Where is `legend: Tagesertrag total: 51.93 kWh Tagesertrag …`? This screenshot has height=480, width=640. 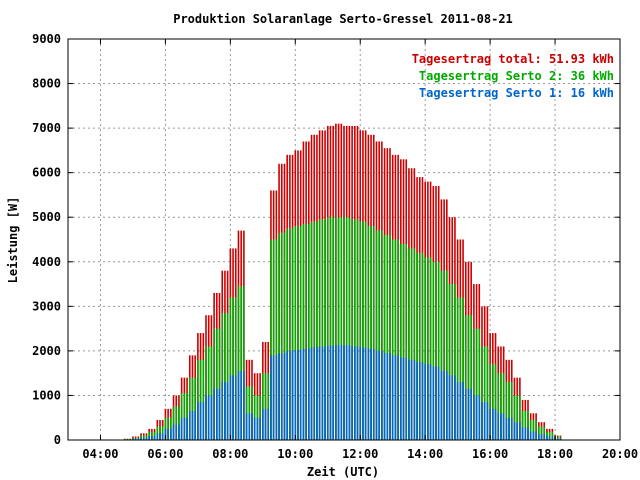 legend: Tagesertrag total: 51.93 kWh Tagesertrag … is located at coordinates (513, 76).